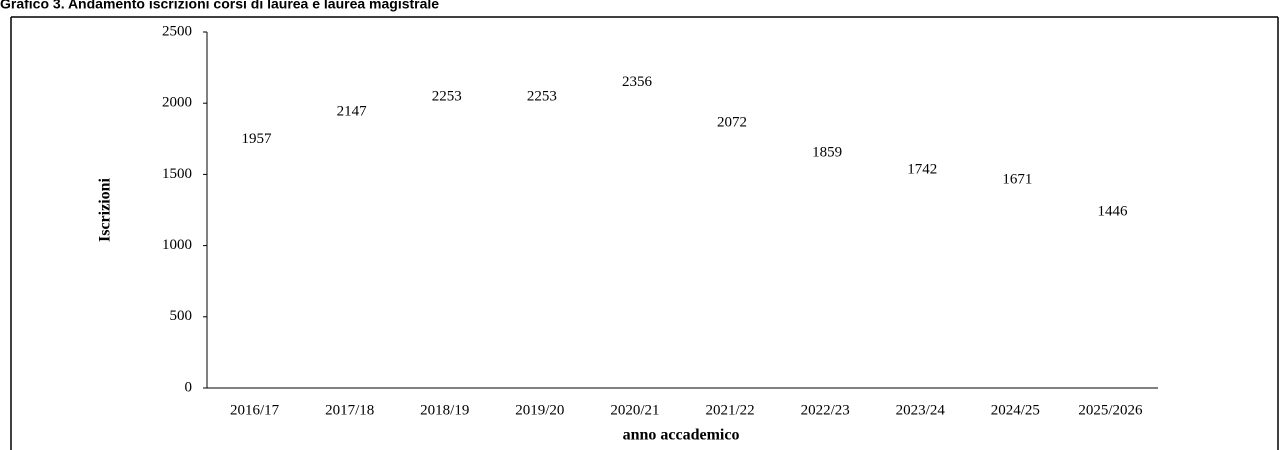 Image resolution: width=1284 pixels, height=450 pixels. What do you see at coordinates (349, 410) in the screenshot?
I see `x-tick-label: 2017/18` at bounding box center [349, 410].